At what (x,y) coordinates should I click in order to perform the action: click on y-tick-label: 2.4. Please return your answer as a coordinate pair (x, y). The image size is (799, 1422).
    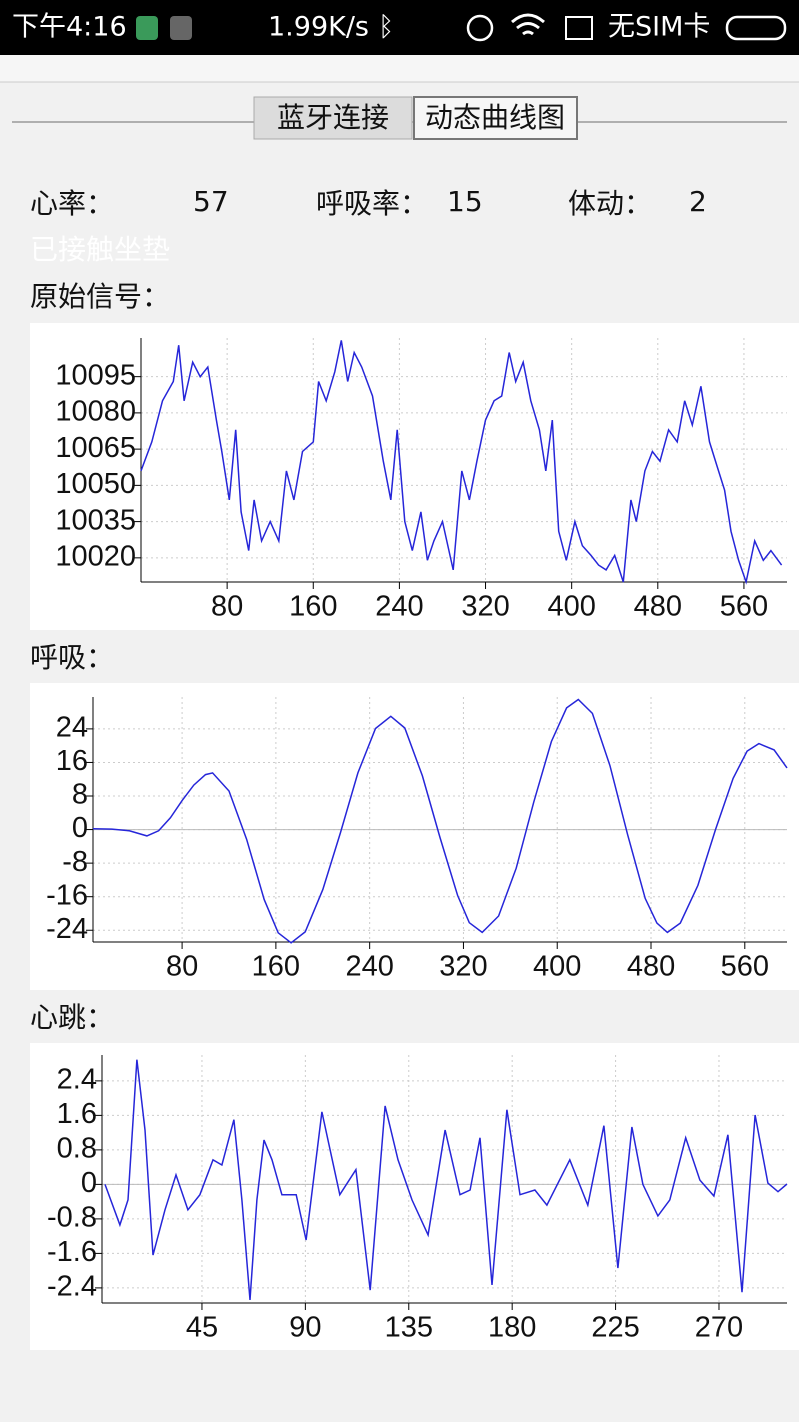
    Looking at the image, I should click on (77, 1080).